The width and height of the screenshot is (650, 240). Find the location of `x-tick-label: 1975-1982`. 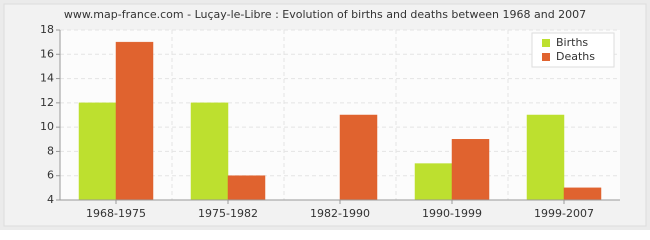

x-tick-label: 1975-1982 is located at coordinates (228, 213).